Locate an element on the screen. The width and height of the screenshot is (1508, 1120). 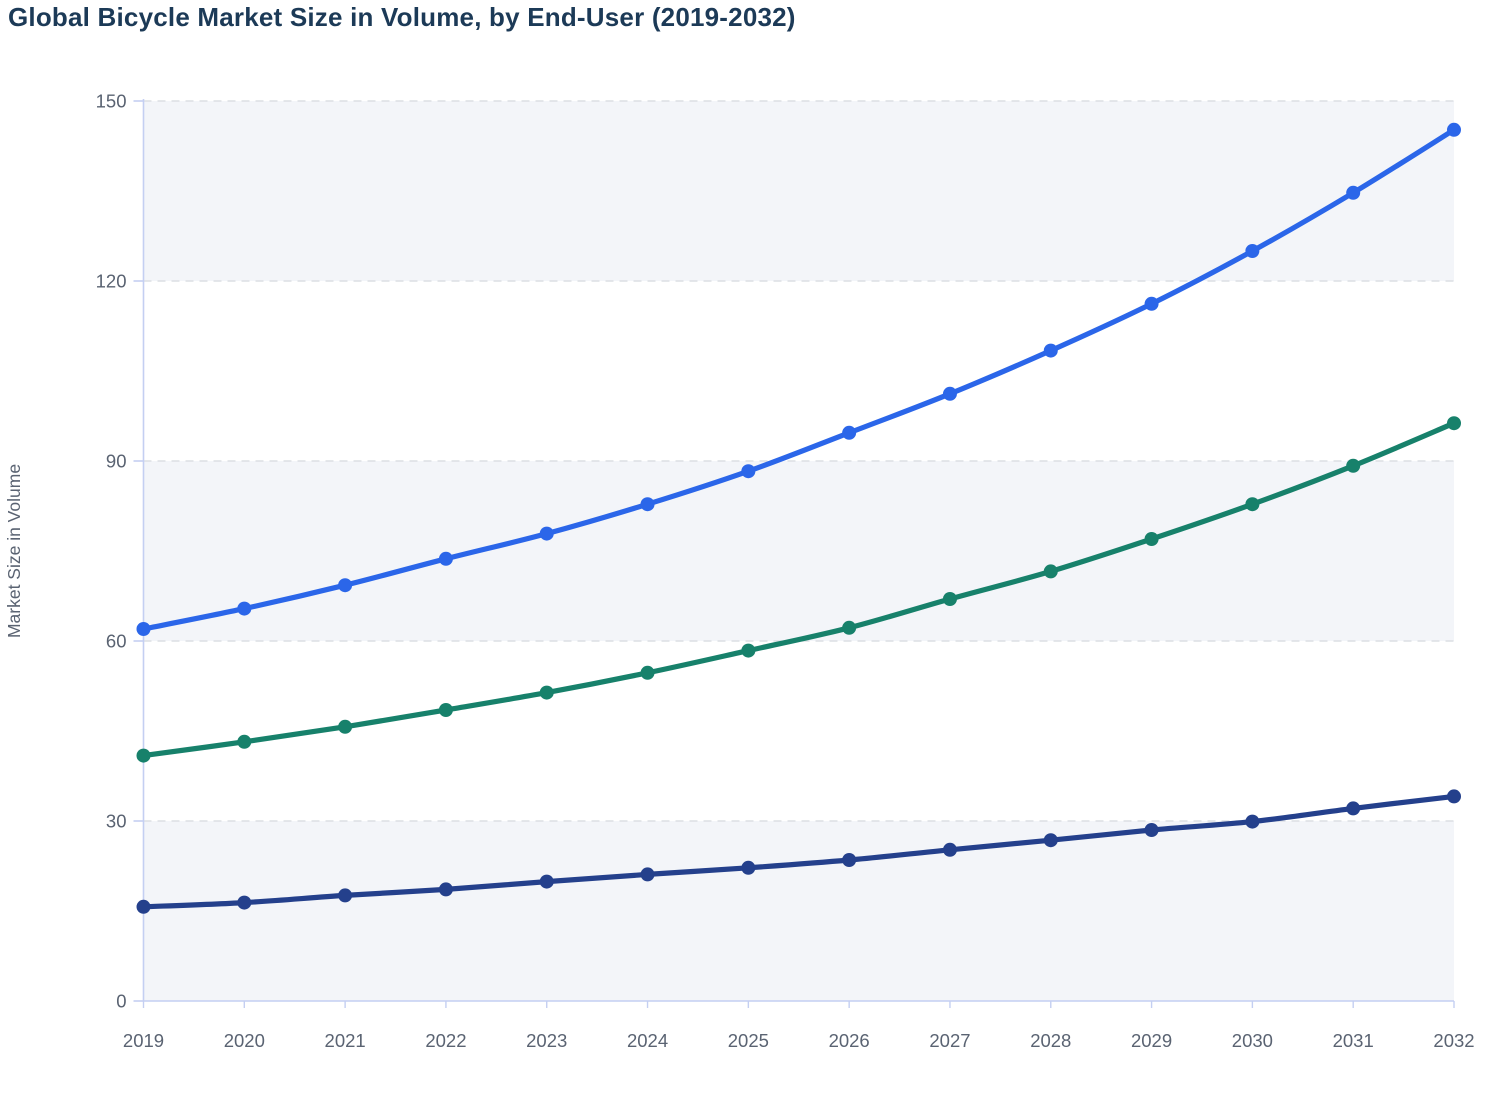
y-tick-label: 120 is located at coordinates (111, 281).